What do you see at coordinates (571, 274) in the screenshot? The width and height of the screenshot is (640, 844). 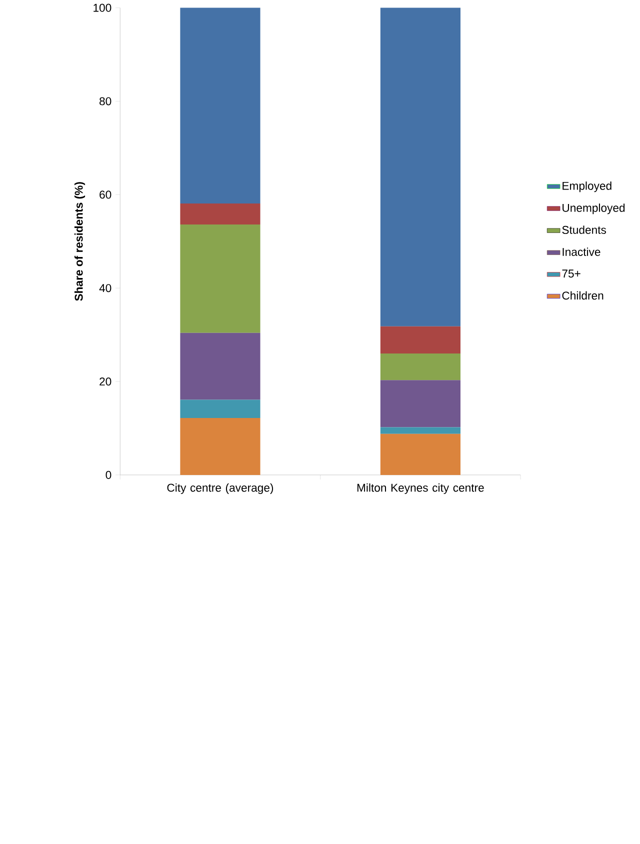 I see `legend-label: 75+` at bounding box center [571, 274].